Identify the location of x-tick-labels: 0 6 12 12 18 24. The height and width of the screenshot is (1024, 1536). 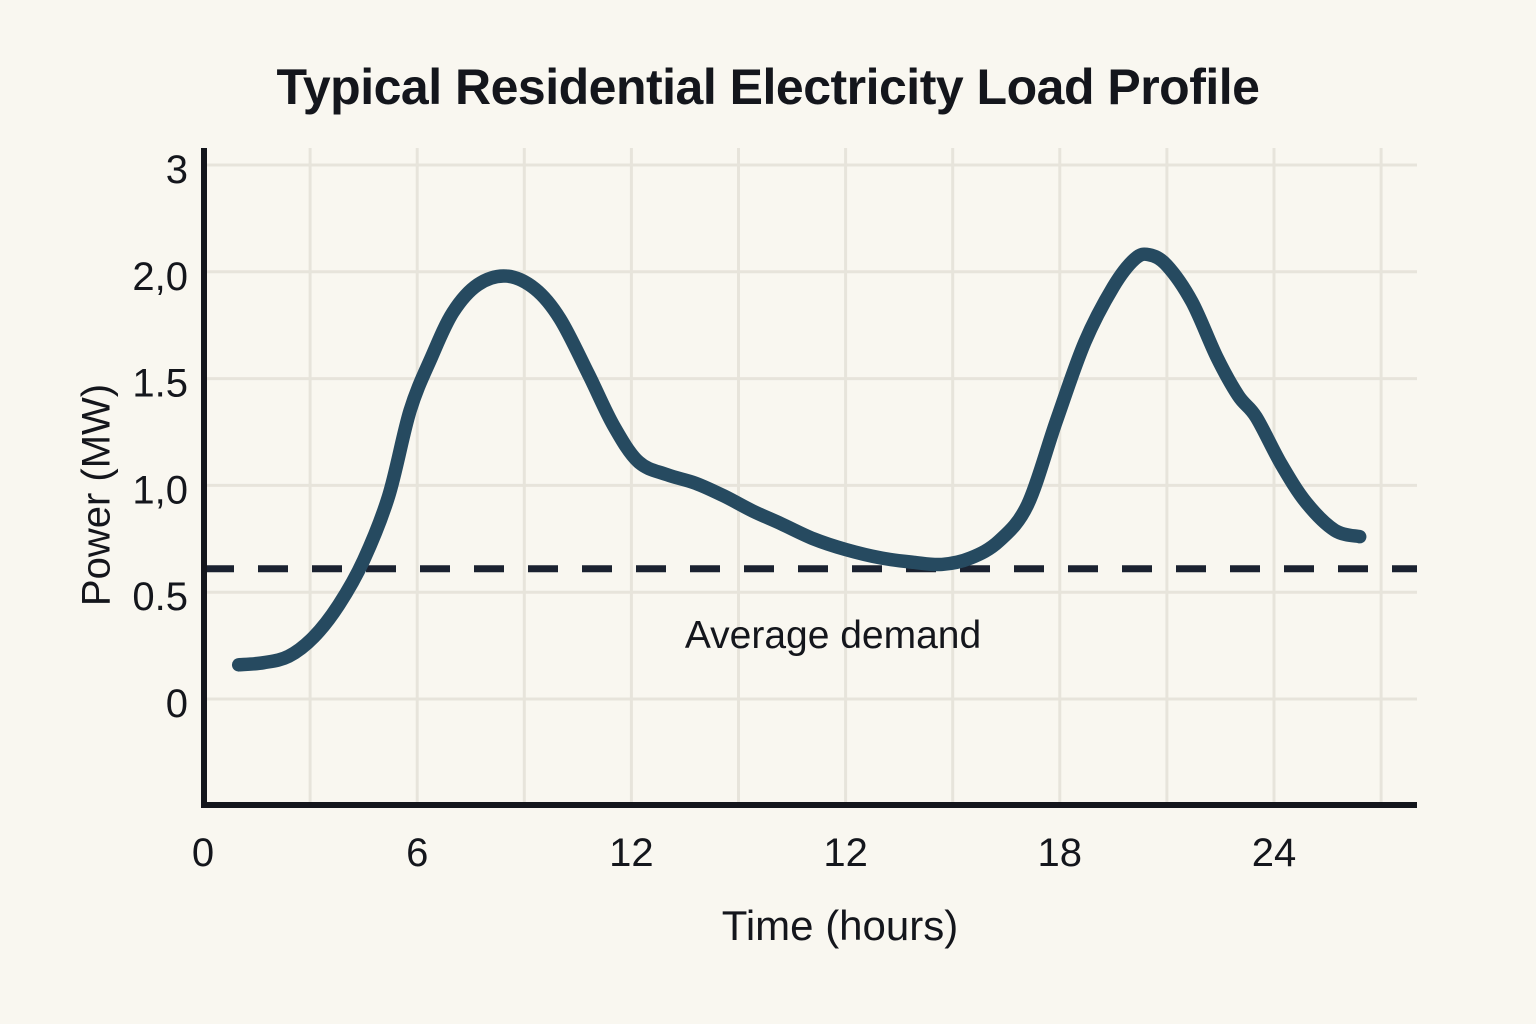
(744, 853).